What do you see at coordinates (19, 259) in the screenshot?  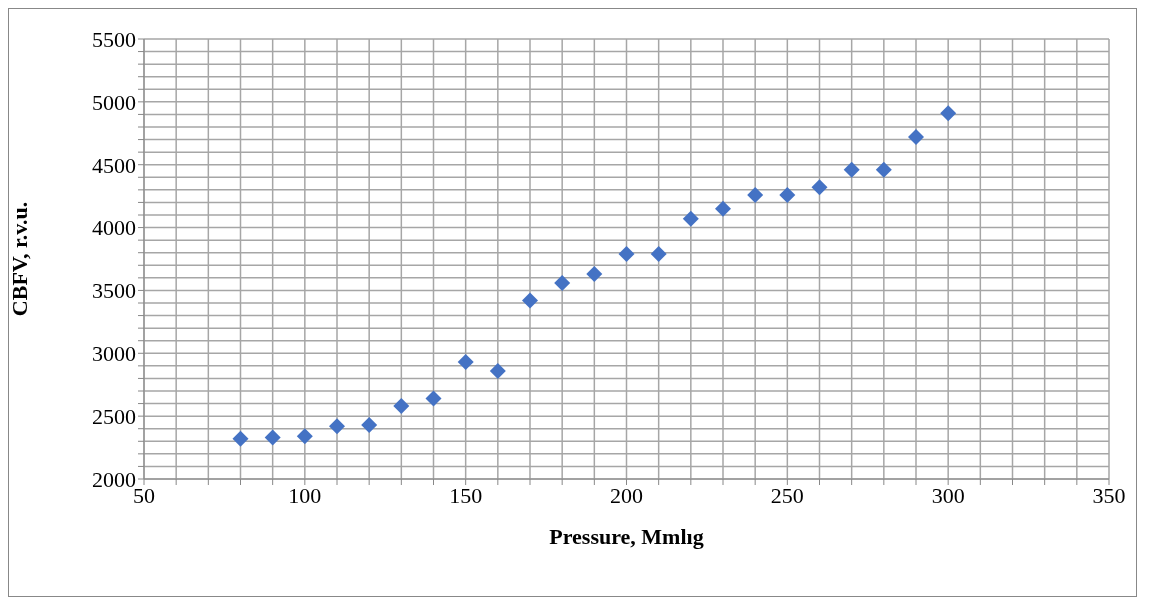 I see `y-axis-title: CBFV, r.v.u.` at bounding box center [19, 259].